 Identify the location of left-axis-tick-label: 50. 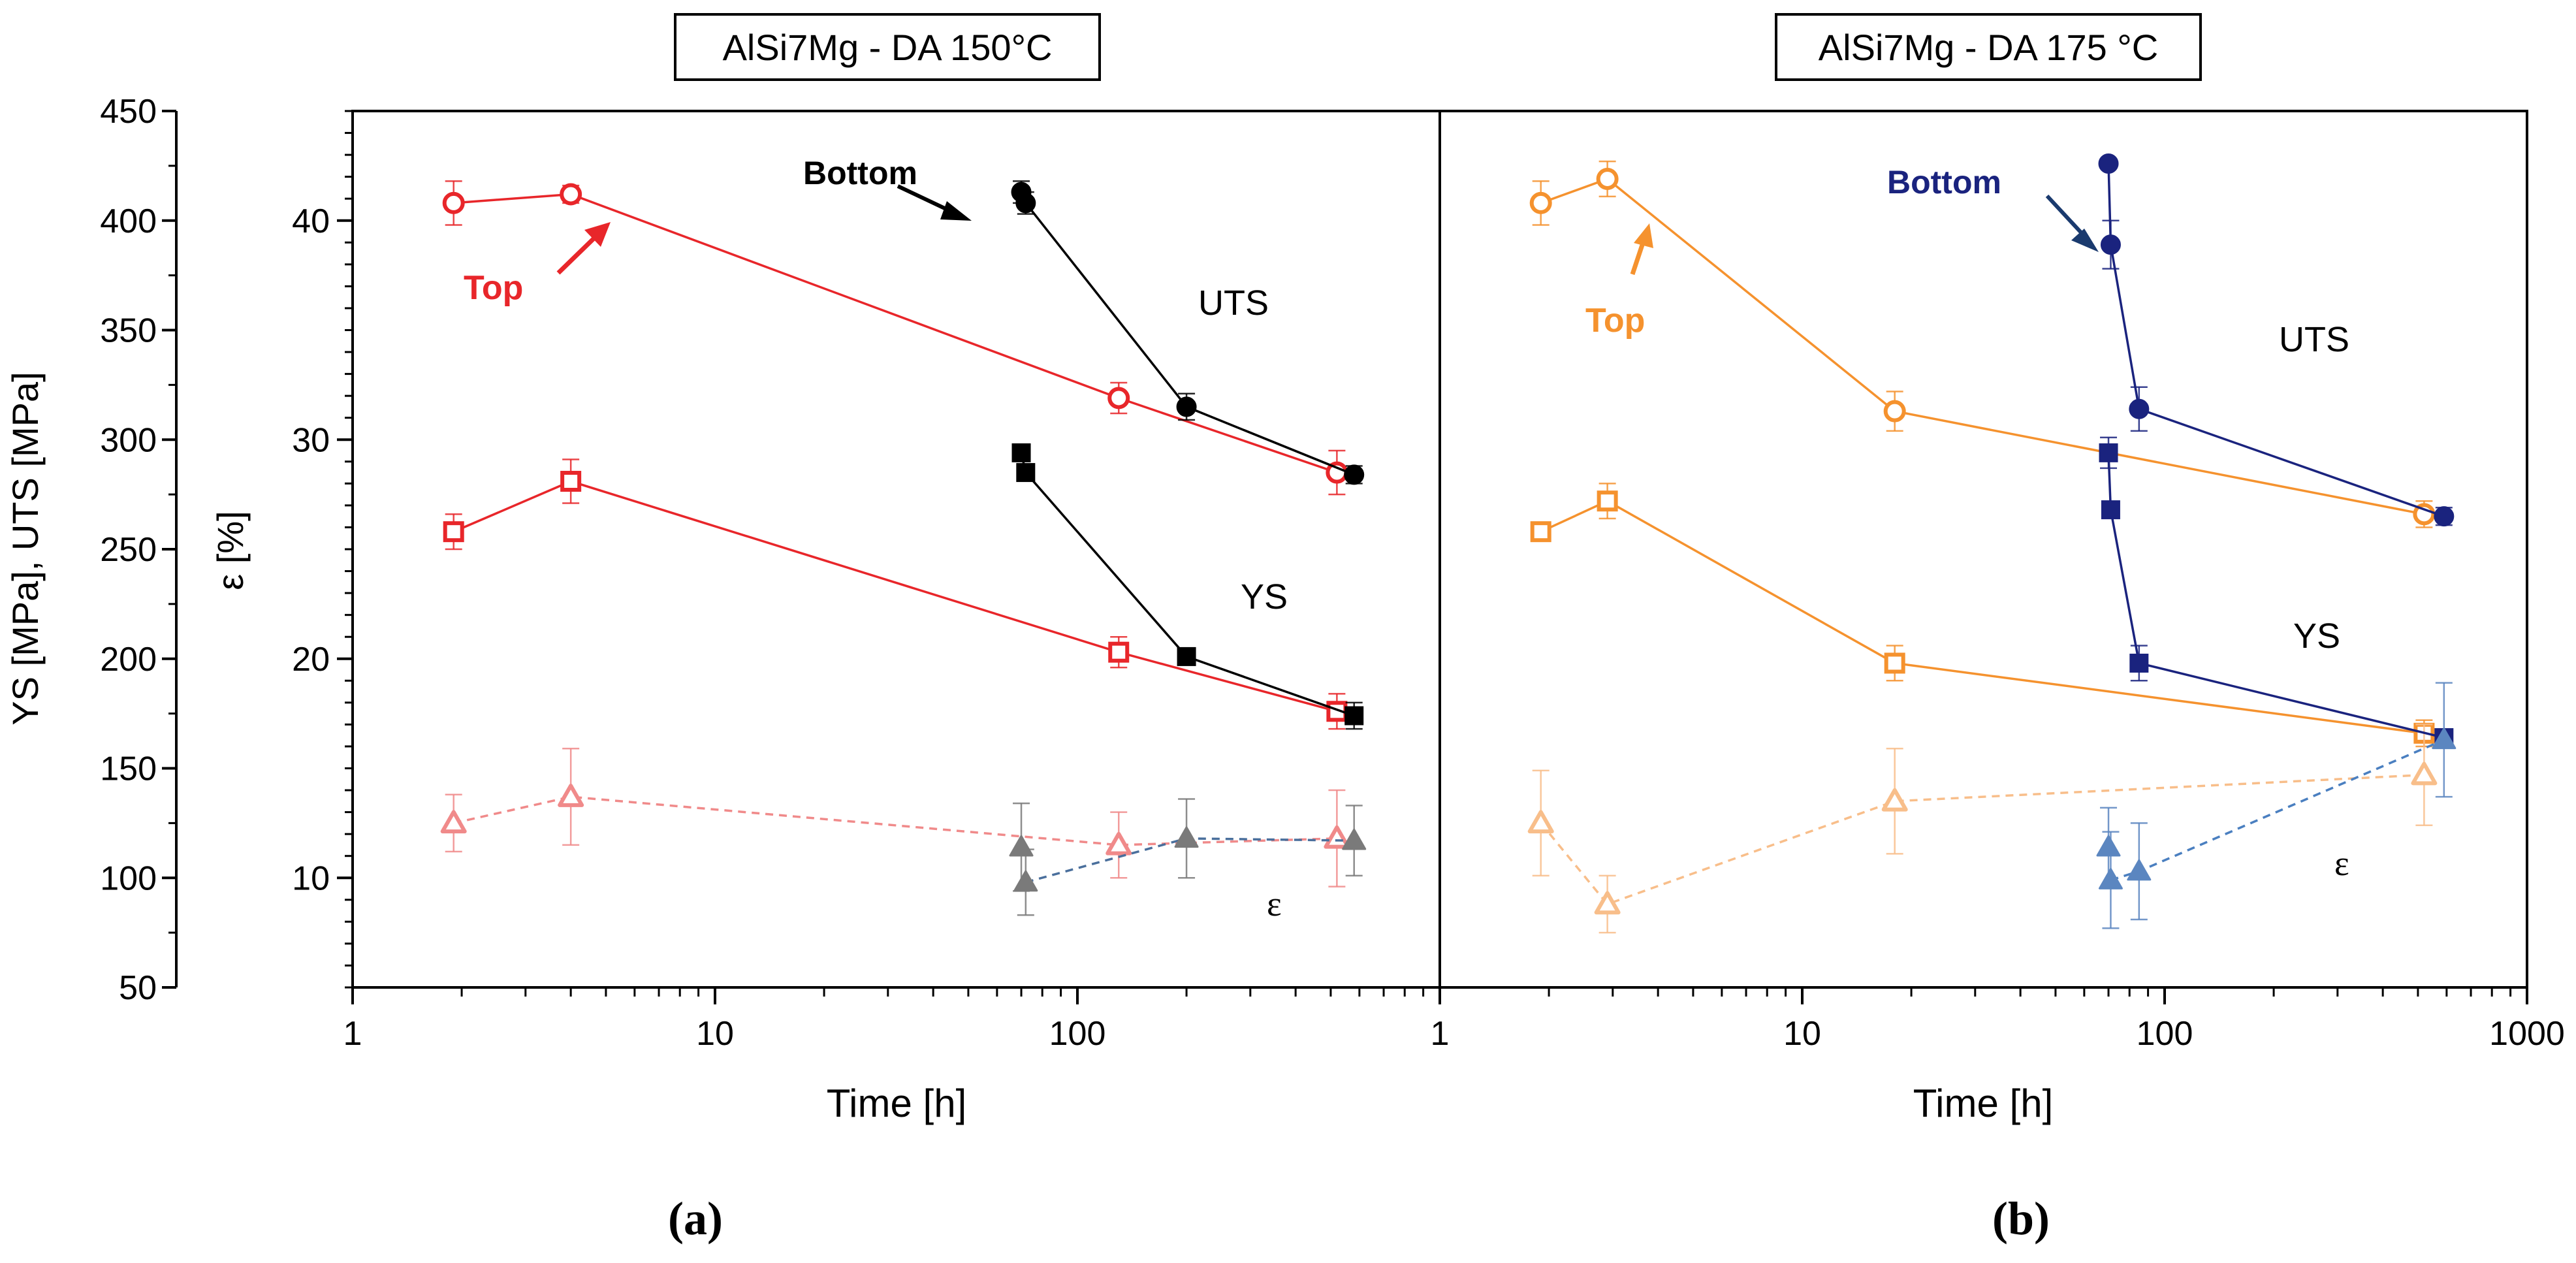
(138, 988).